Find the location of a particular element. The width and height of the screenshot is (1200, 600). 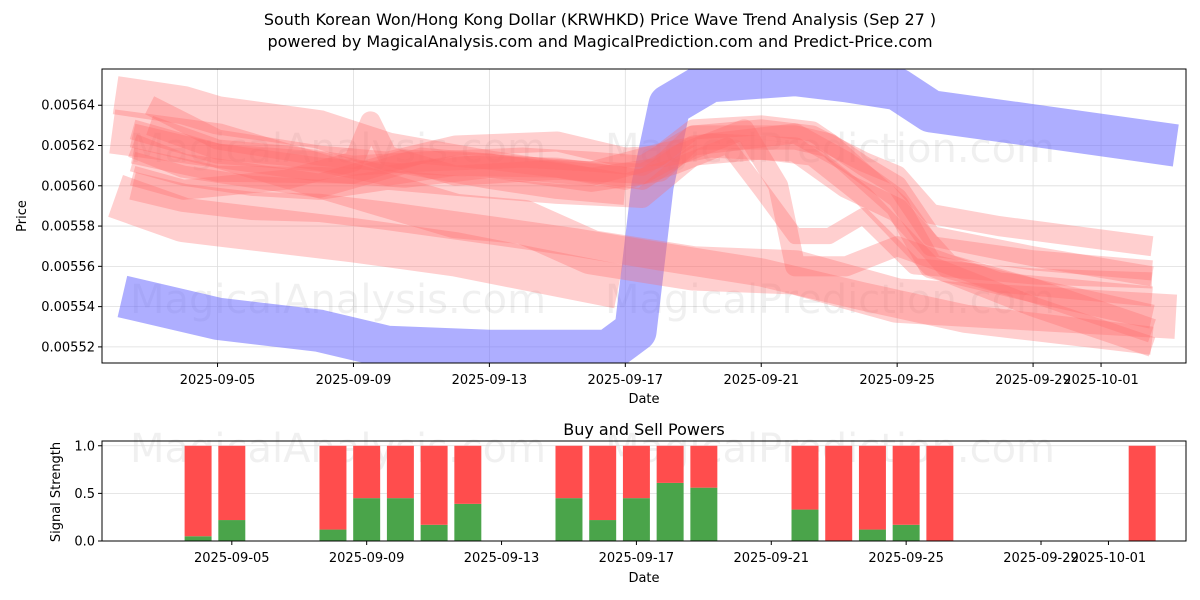

signal-y-tick-label: 1.0 is located at coordinates (84, 446).